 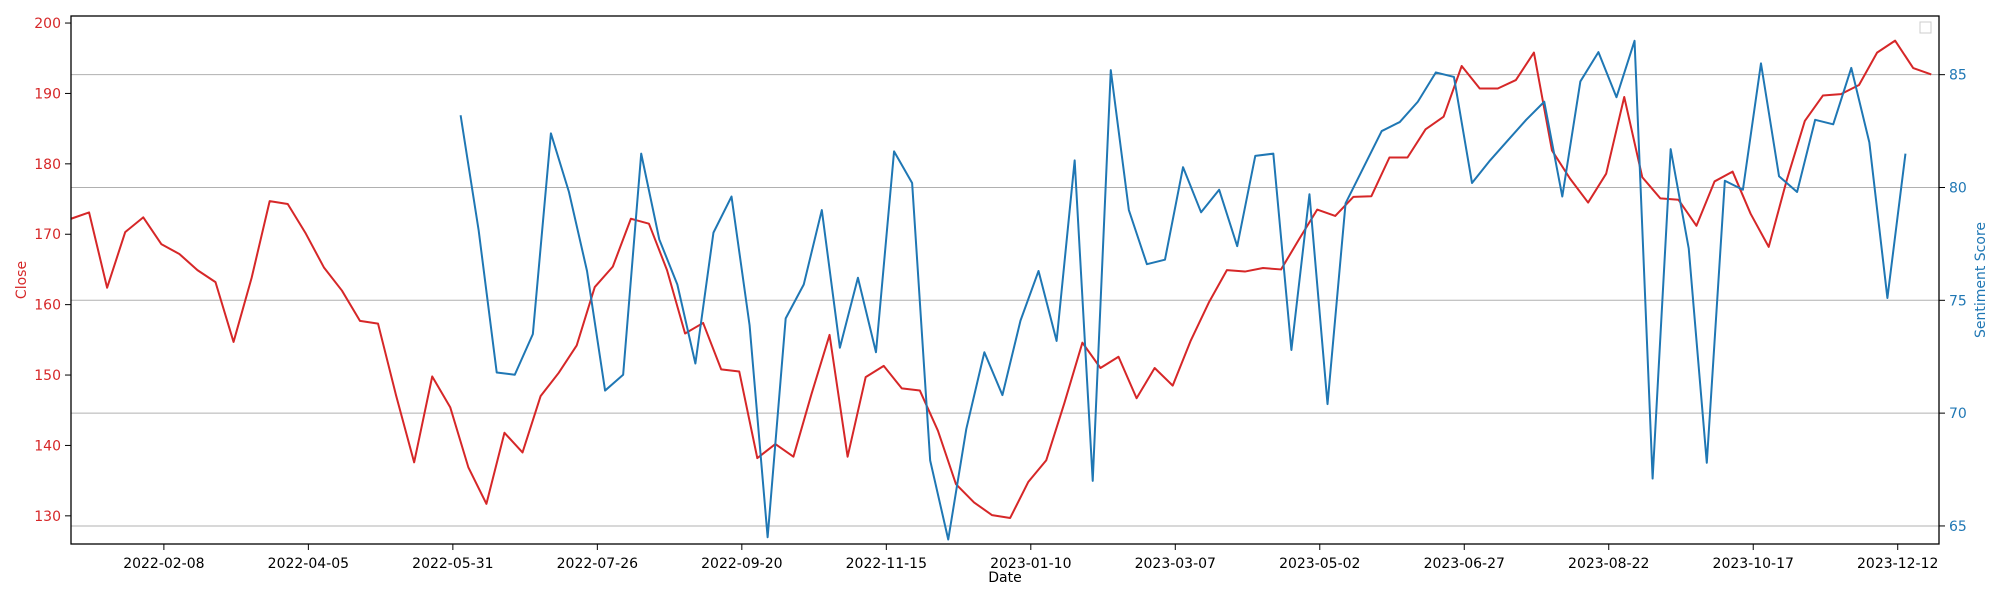 What do you see at coordinates (1175, 564) in the screenshot?
I see `x-tick-label-7: 2023-03-07` at bounding box center [1175, 564].